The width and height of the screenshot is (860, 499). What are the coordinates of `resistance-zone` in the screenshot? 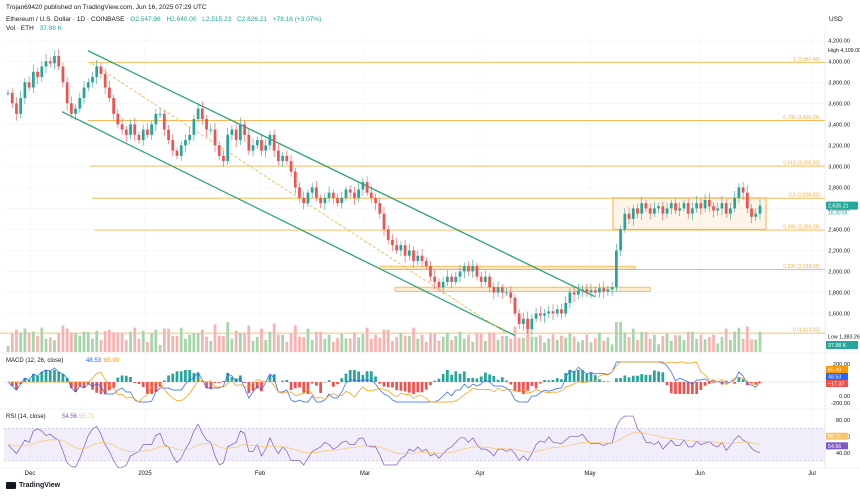 It's located at (507, 267).